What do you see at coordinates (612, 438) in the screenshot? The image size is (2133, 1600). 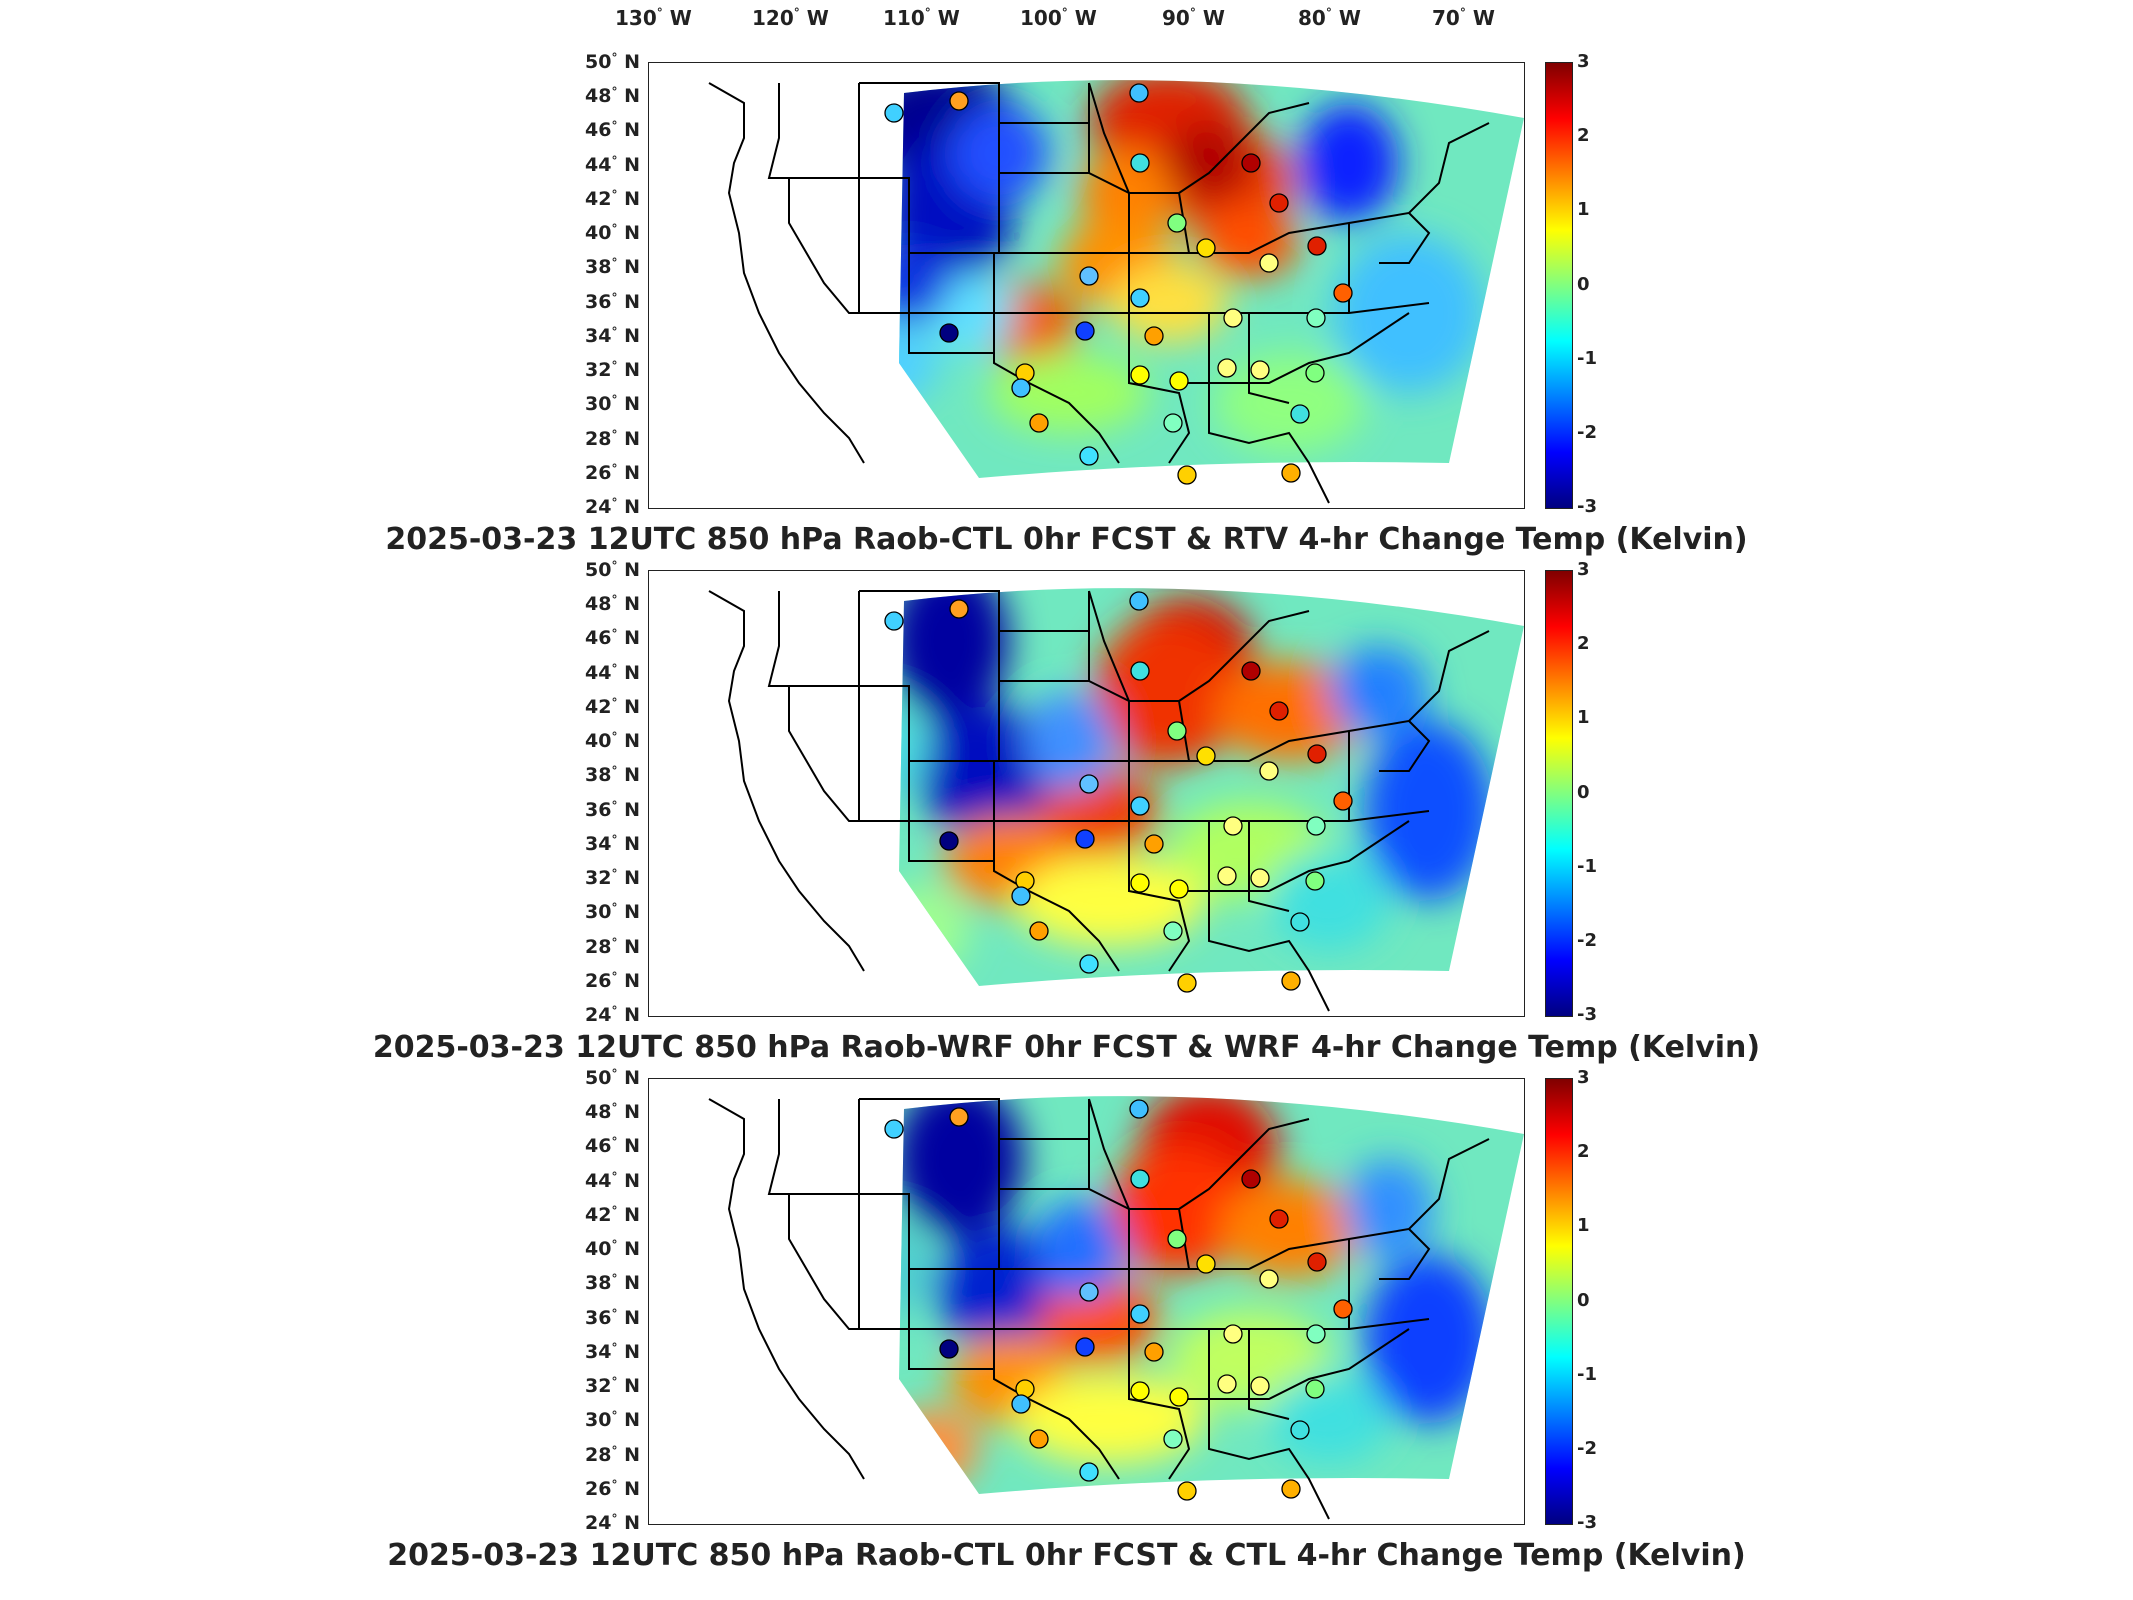 I see `lat-label: 28° N` at bounding box center [612, 438].